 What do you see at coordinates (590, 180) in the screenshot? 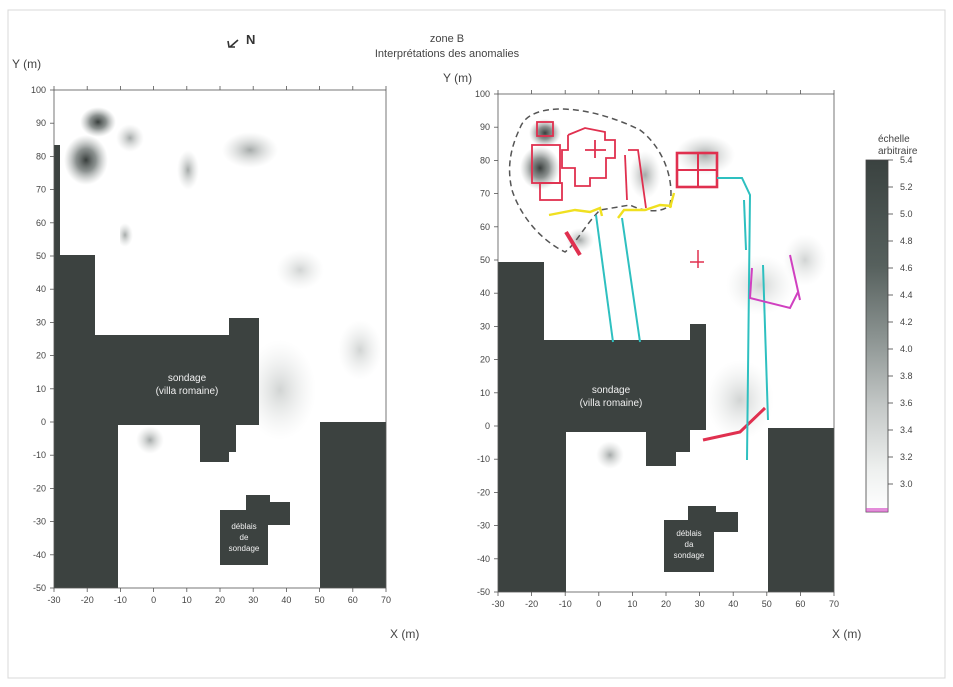
I see `anomaly-zone-outline` at bounding box center [590, 180].